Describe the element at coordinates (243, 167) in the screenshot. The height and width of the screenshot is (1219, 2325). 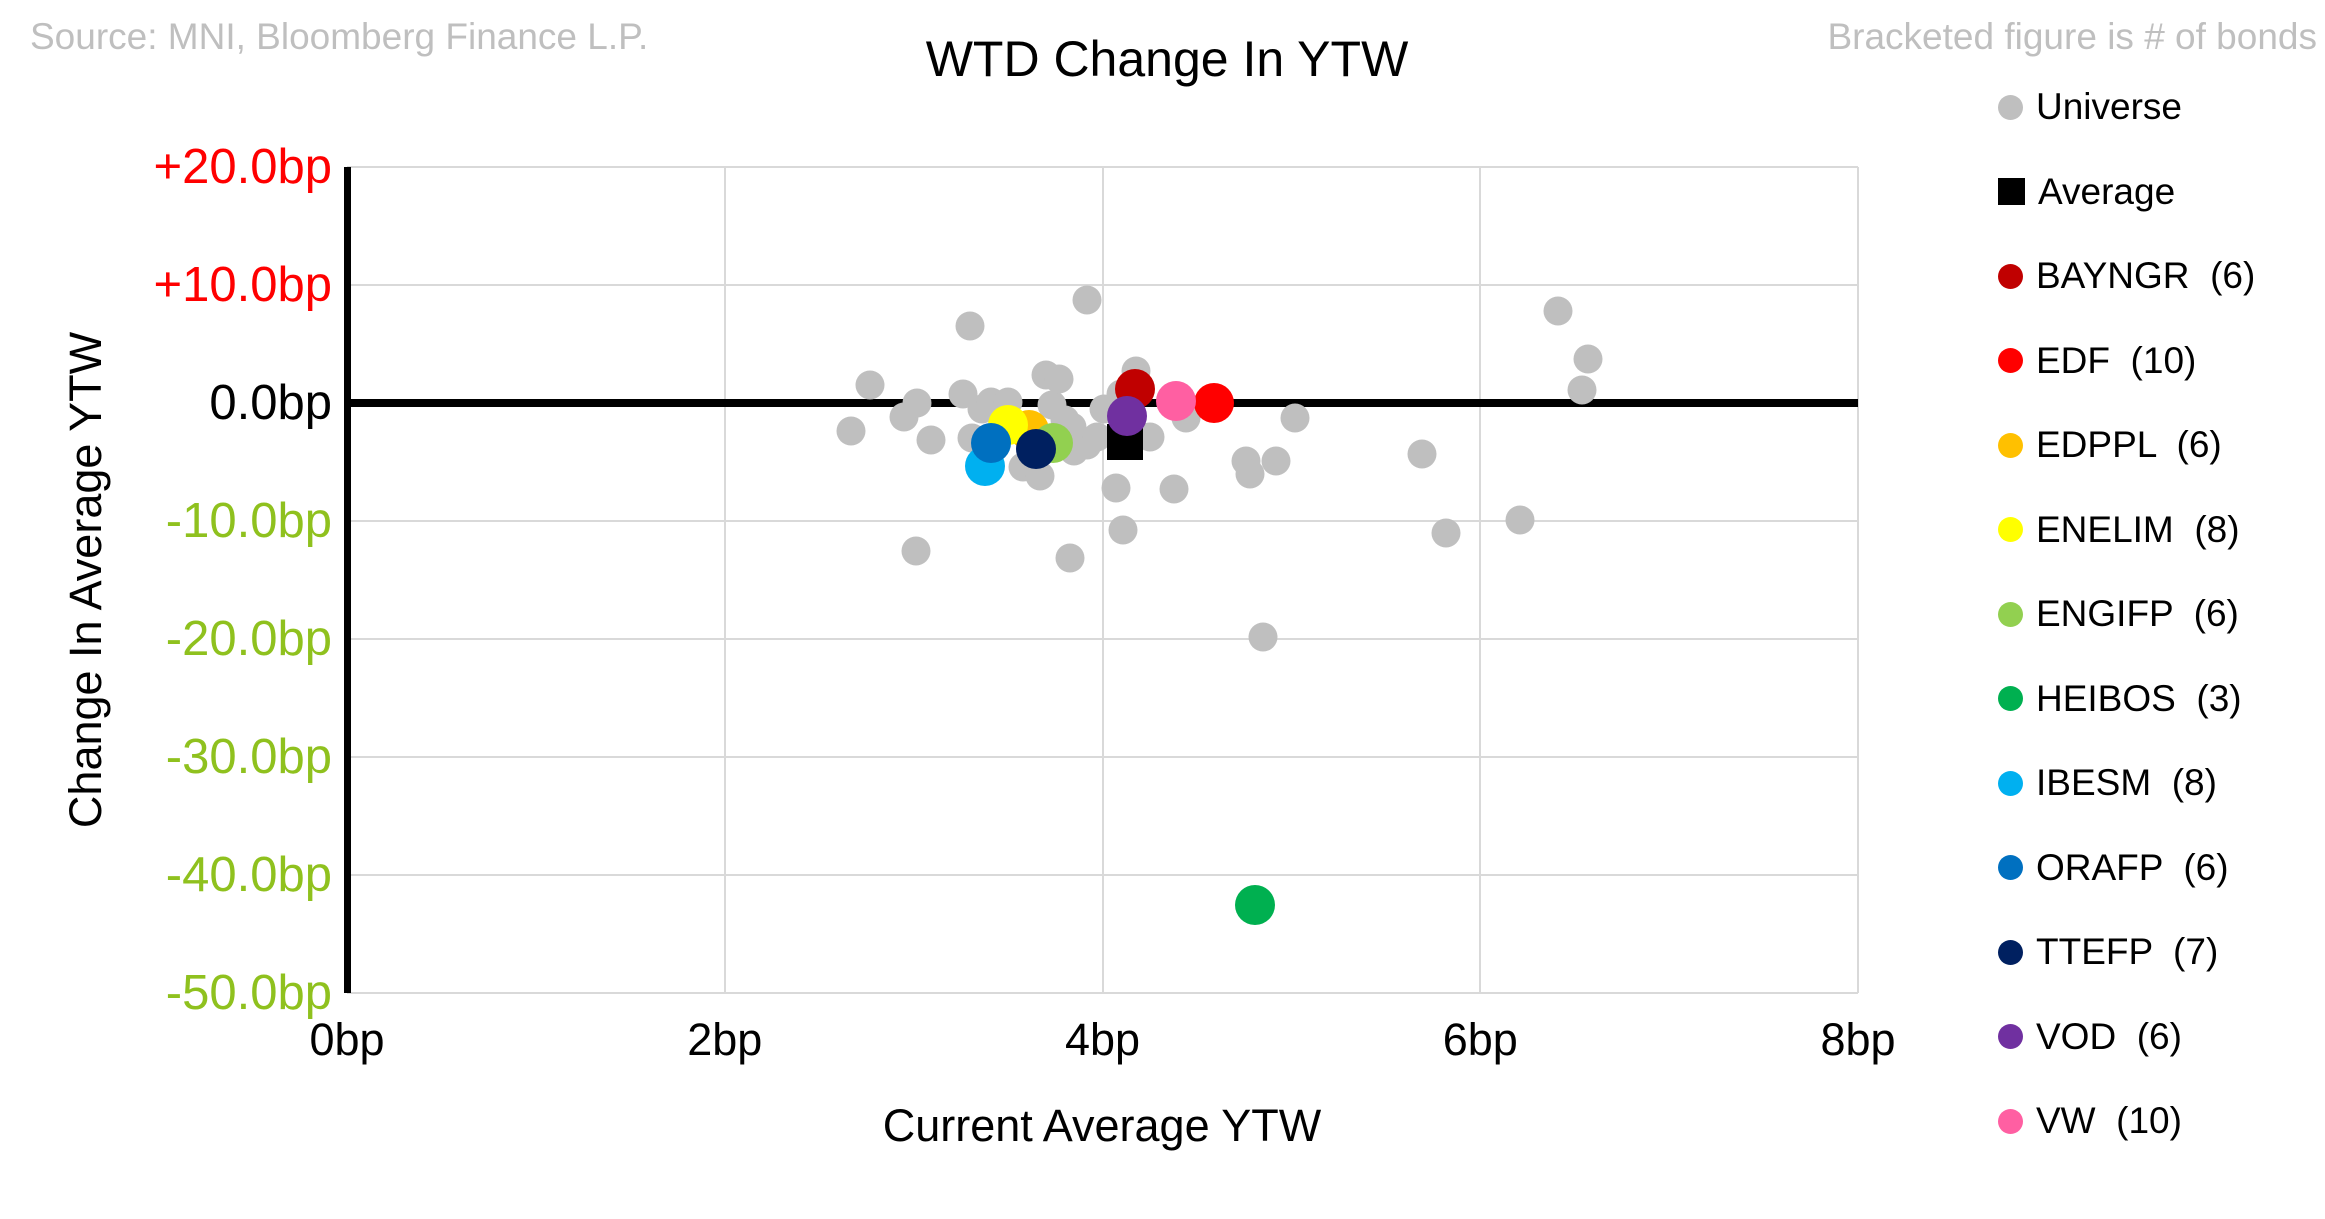
I see `y-tick-label: +20.0bp` at that location.